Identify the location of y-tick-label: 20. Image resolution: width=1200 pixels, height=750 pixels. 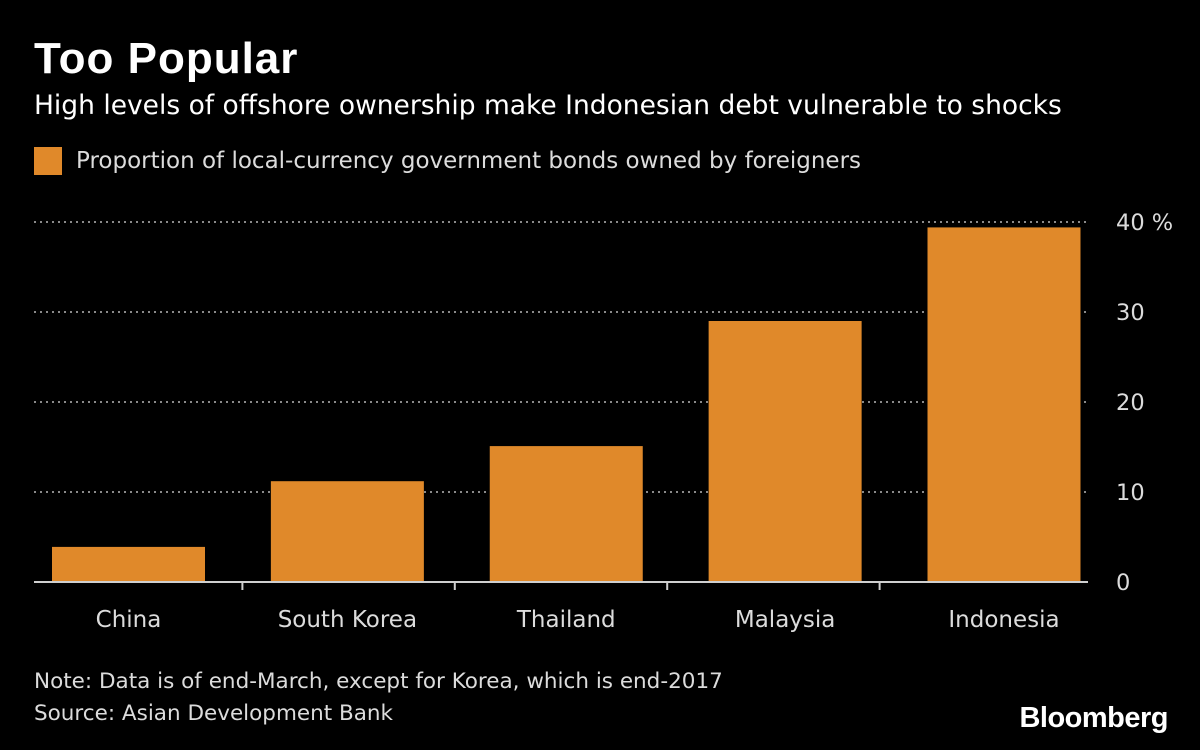
(1130, 403).